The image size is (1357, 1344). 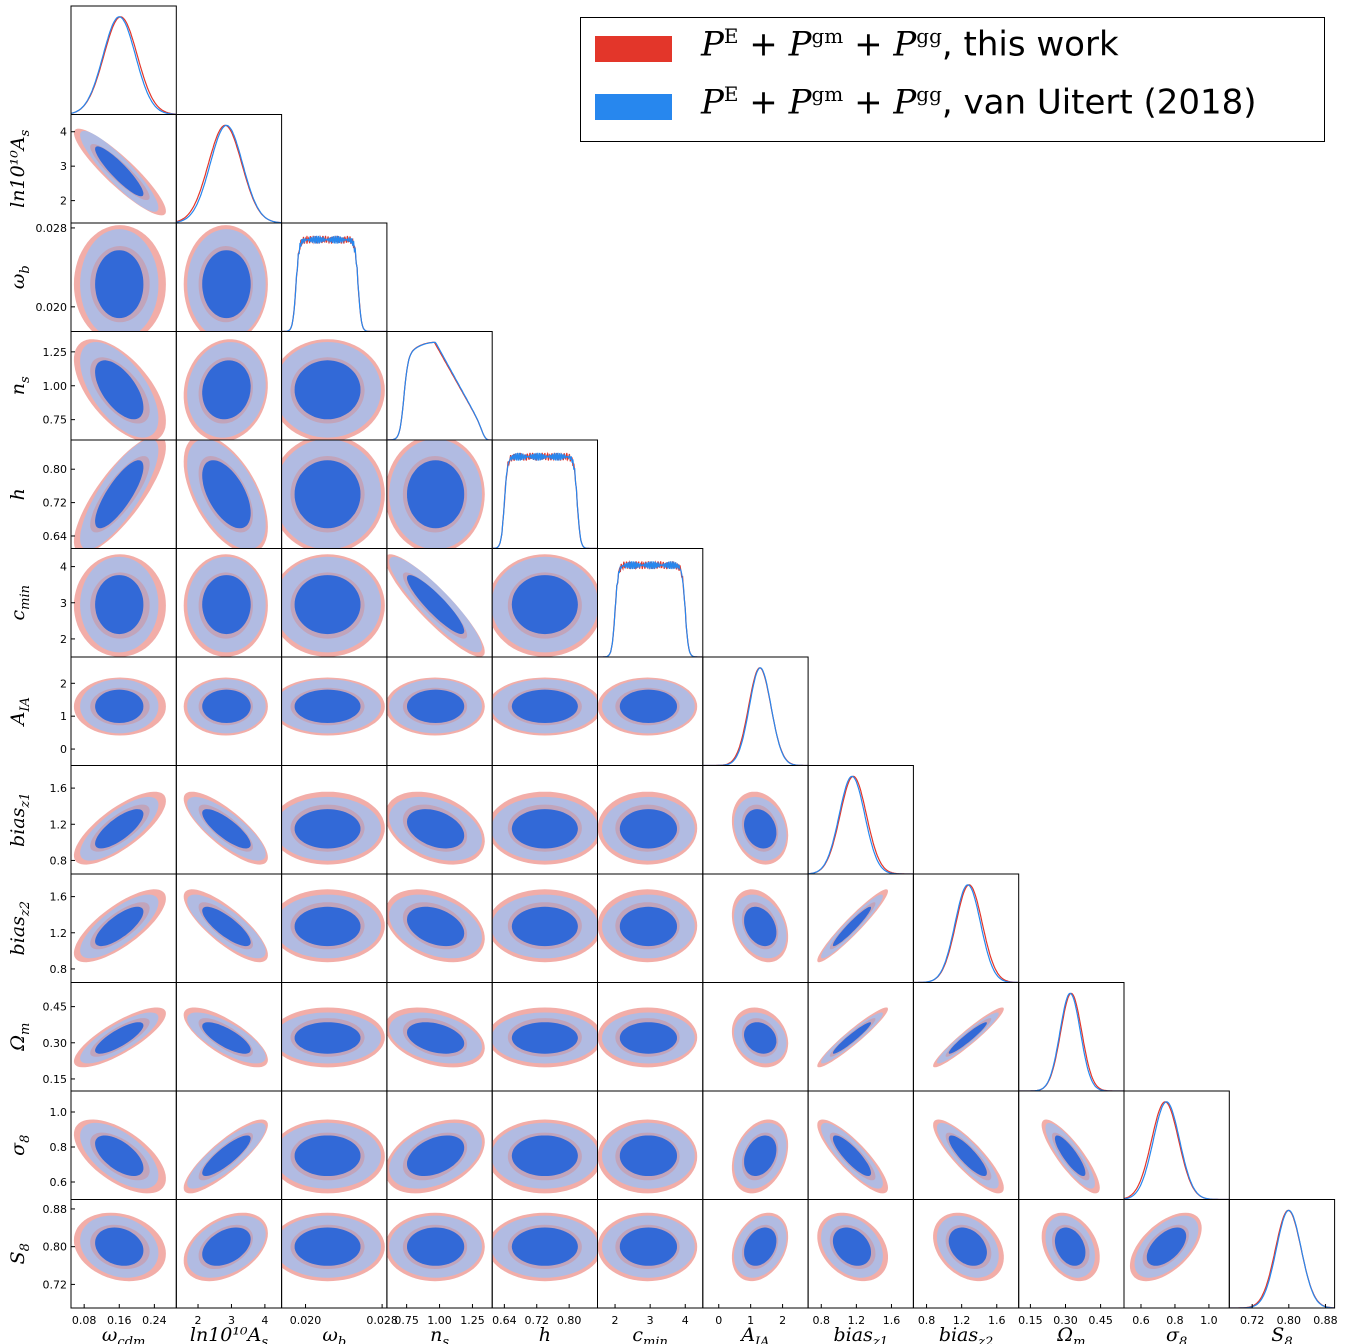 I want to click on x-tick-label: 0.8, so click(x=927, y=1320).